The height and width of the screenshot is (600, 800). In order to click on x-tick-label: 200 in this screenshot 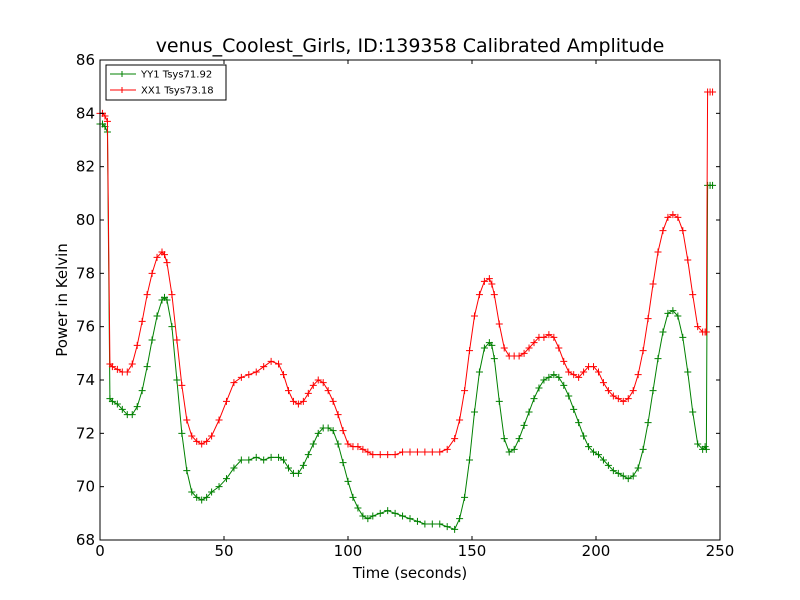, I will do `click(596, 551)`.